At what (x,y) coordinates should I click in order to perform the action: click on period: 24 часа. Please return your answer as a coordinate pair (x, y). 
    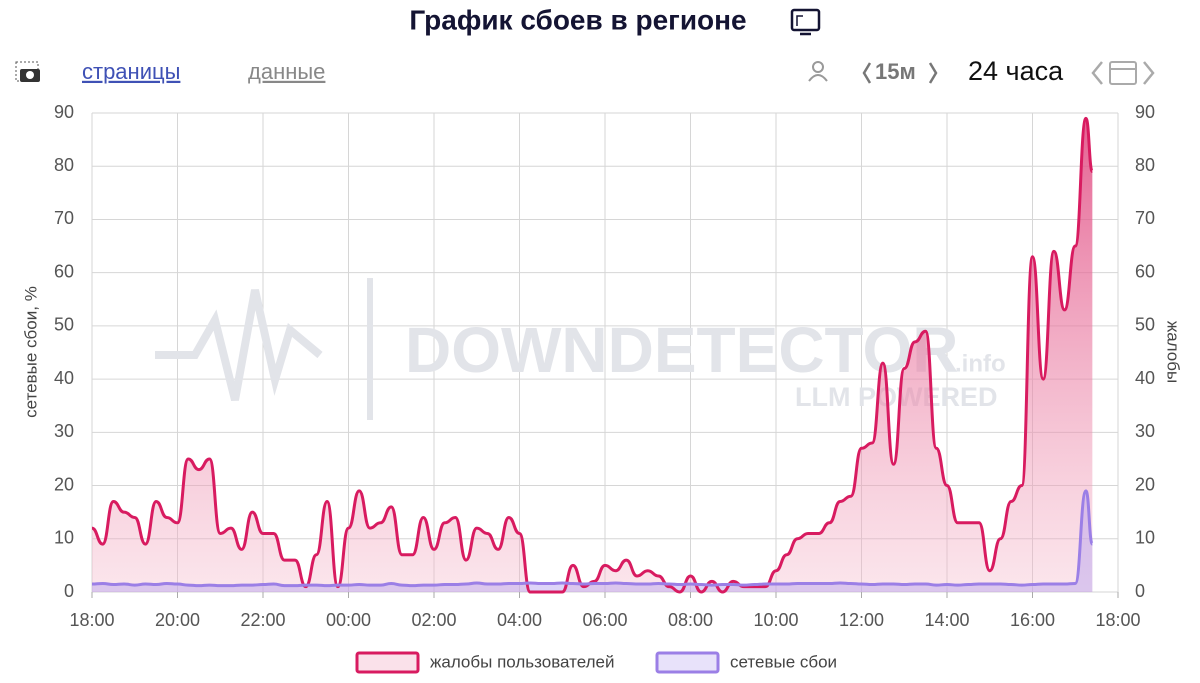
    Looking at the image, I should click on (1016, 71).